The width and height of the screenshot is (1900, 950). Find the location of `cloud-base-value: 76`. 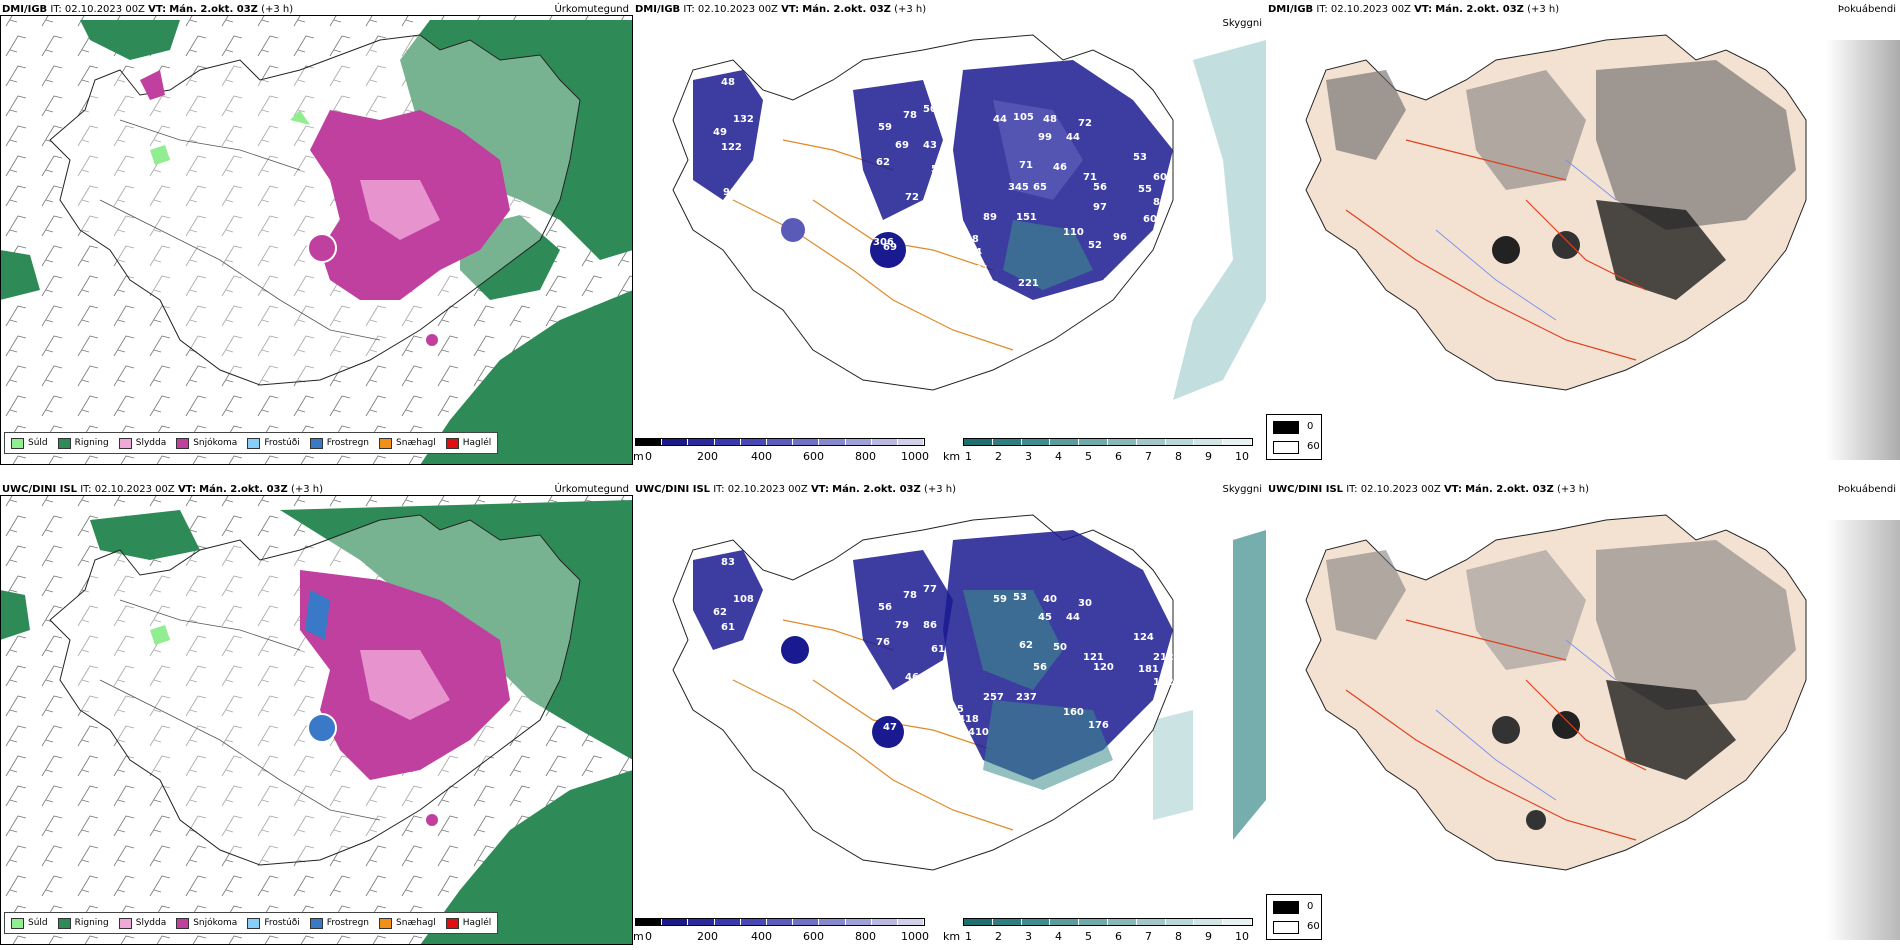

cloud-base-value: 76 is located at coordinates (883, 642).